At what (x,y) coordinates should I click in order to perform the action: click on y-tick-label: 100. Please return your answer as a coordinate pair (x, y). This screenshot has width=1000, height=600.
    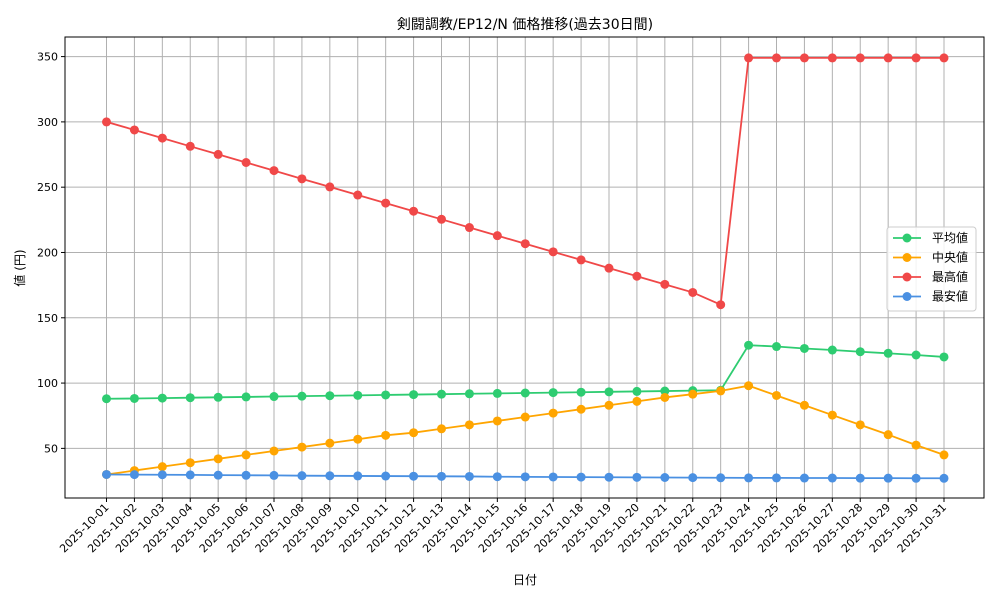
    Looking at the image, I should click on (47, 383).